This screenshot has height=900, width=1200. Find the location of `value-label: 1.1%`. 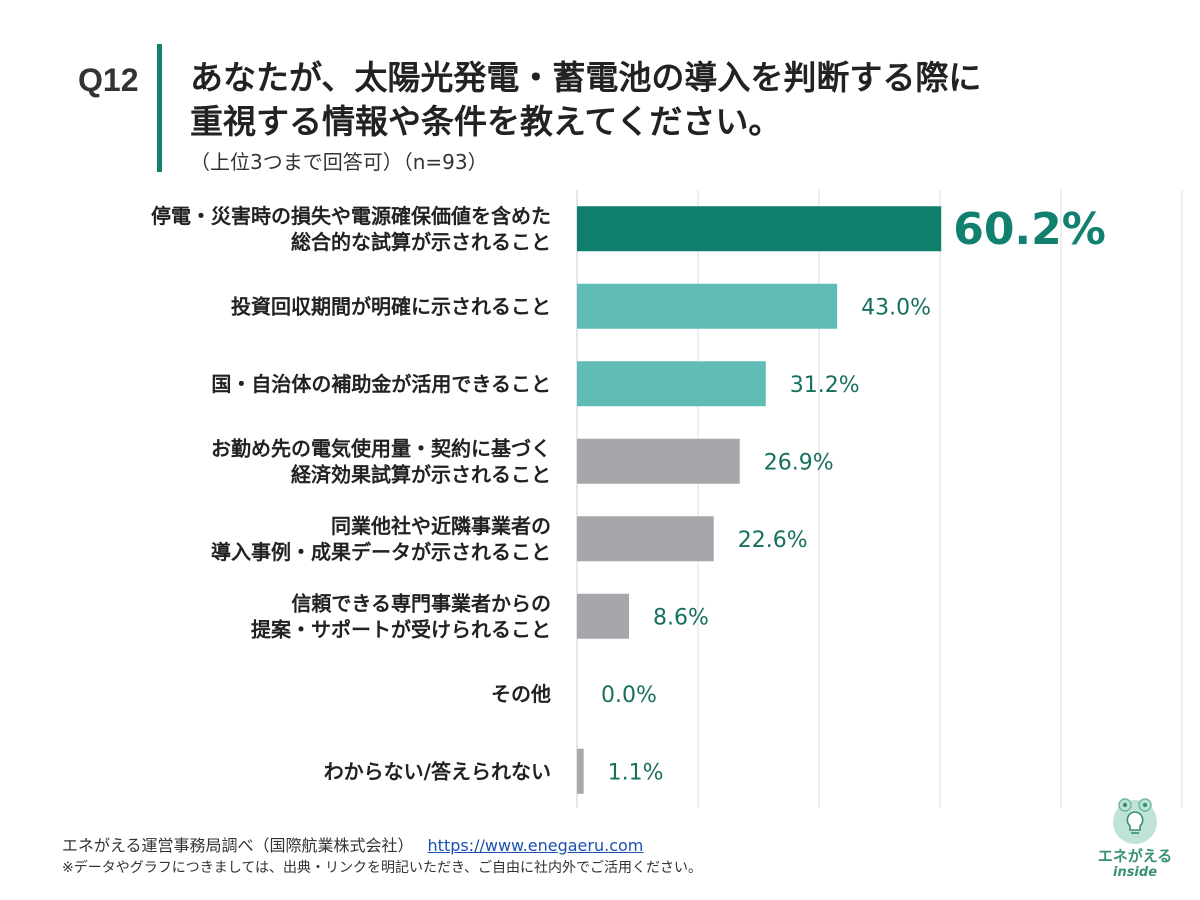

value-label: 1.1% is located at coordinates (636, 772).